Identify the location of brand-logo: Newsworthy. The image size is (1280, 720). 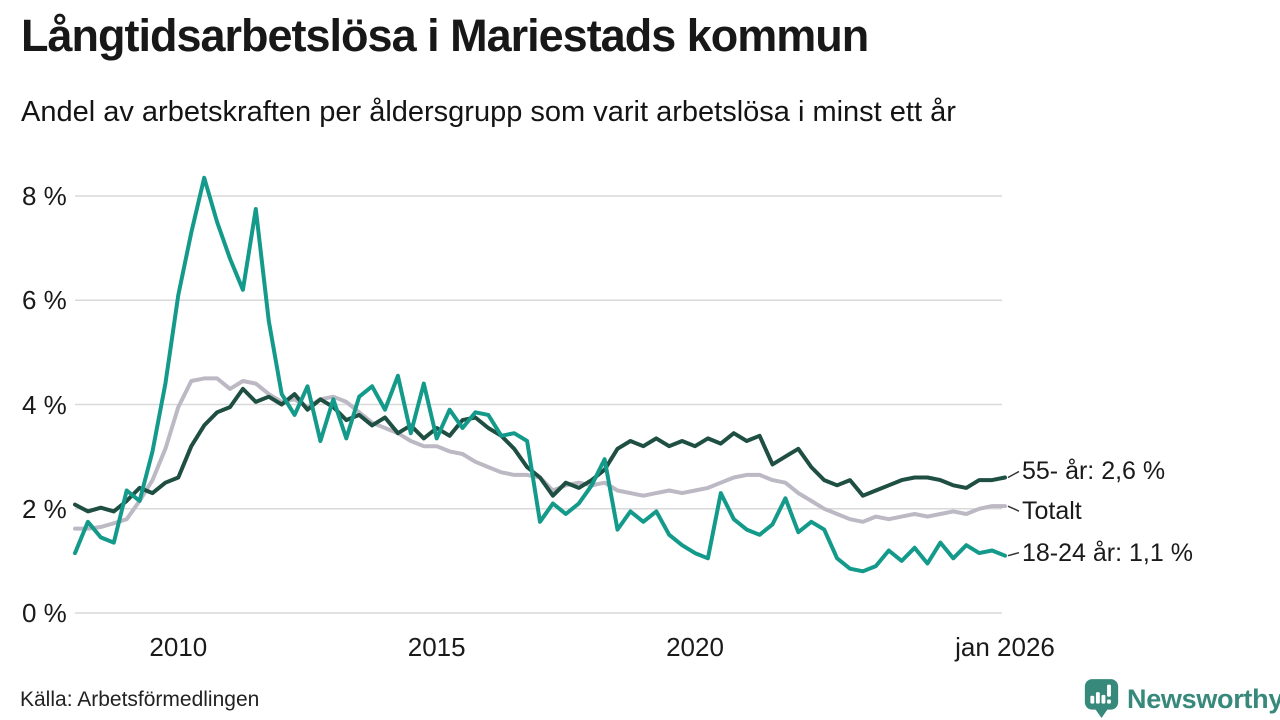
(1181, 699).